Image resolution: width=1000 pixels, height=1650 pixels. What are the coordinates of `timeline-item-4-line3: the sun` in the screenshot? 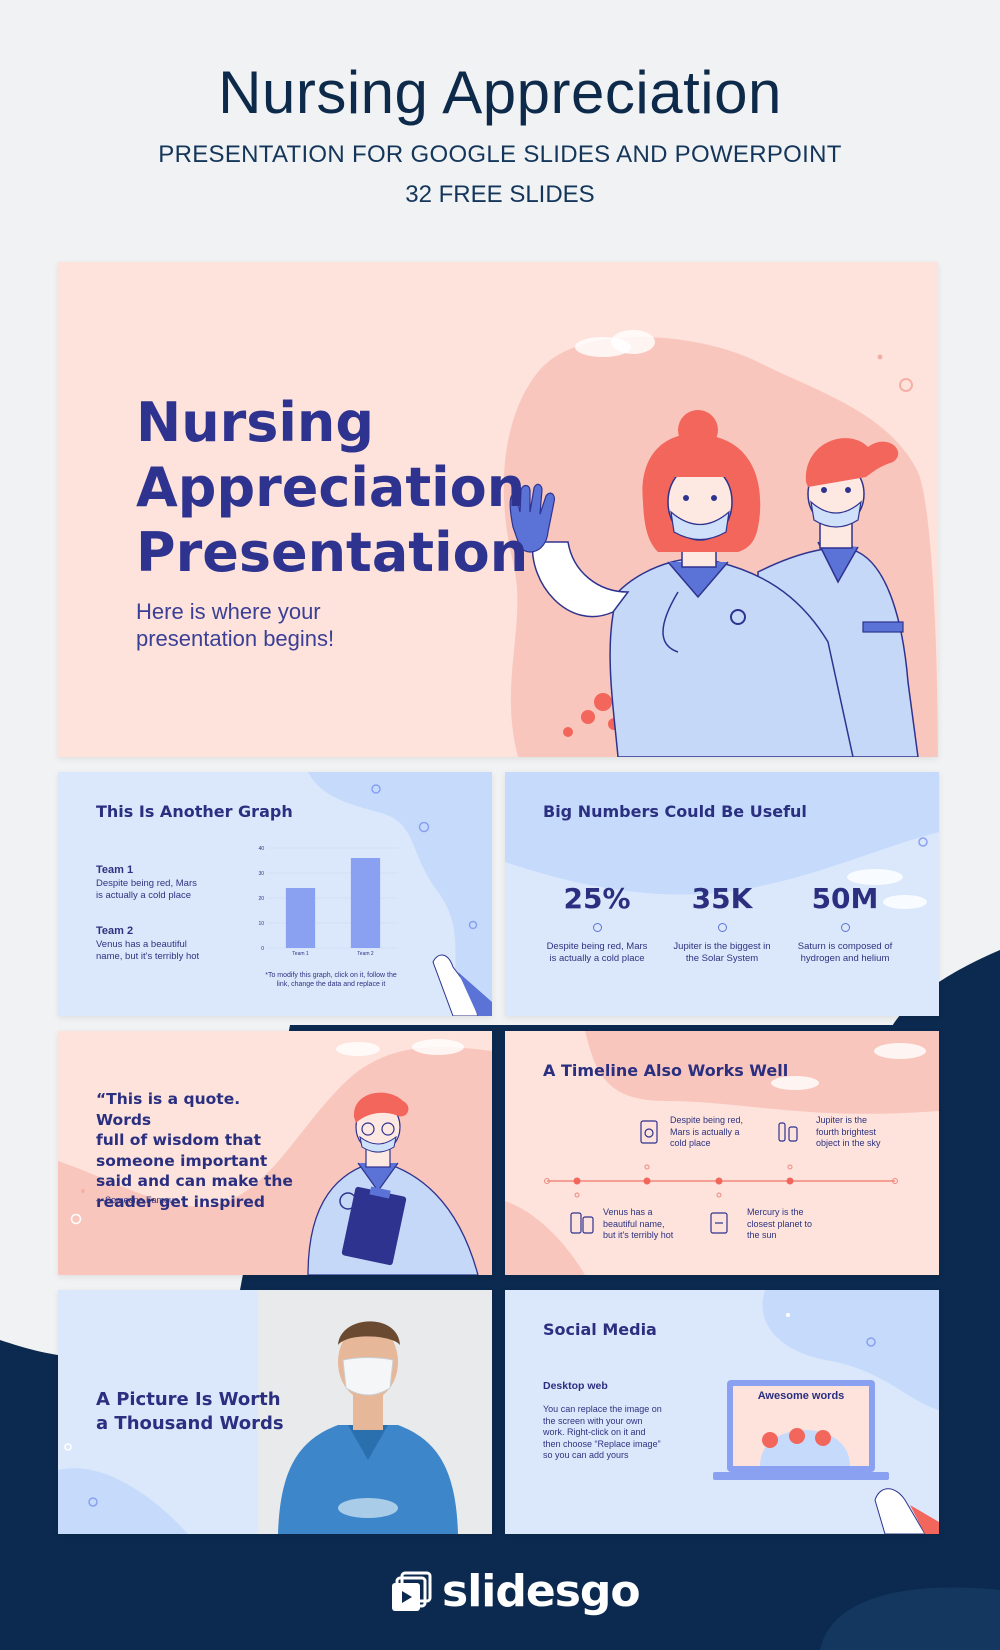 It's located at (762, 1235).